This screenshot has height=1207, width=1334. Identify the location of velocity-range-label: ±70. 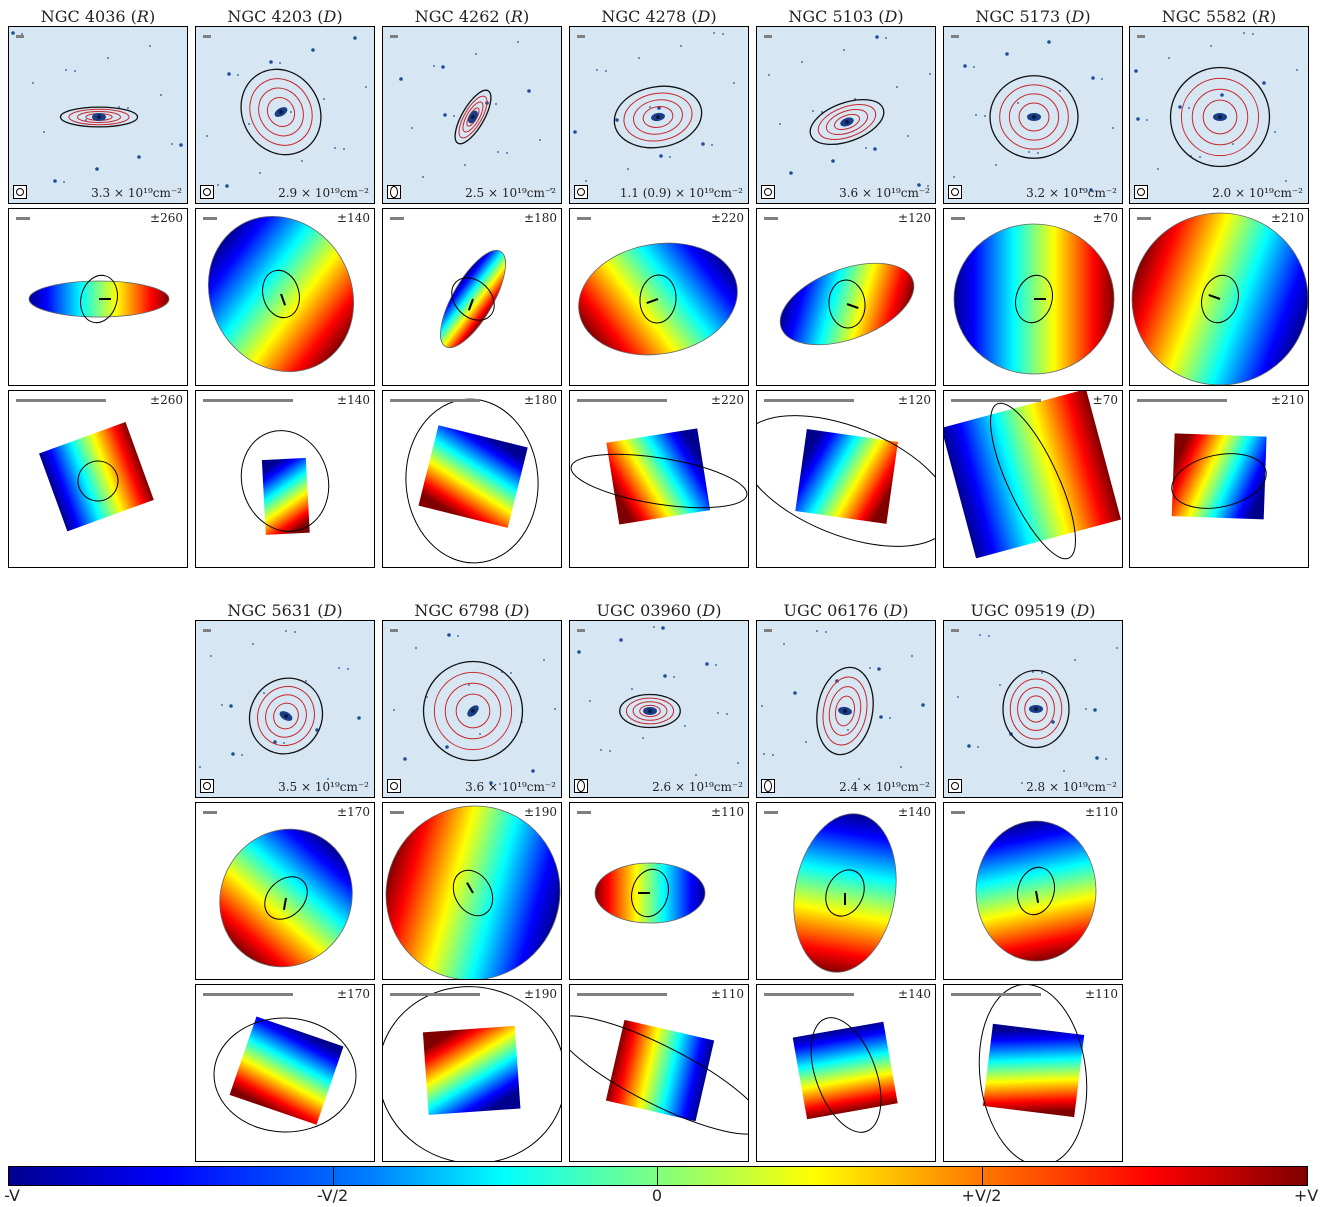
(1105, 400).